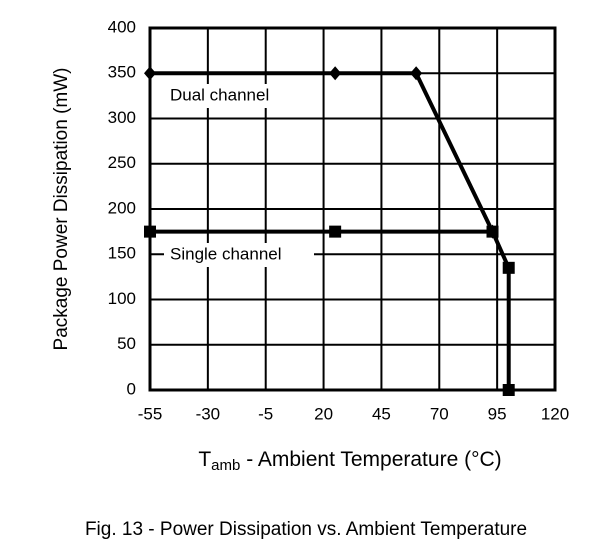 Image resolution: width=612 pixels, height=560 pixels. Describe the element at coordinates (122, 162) in the screenshot. I see `y-tick-label: 250` at that location.